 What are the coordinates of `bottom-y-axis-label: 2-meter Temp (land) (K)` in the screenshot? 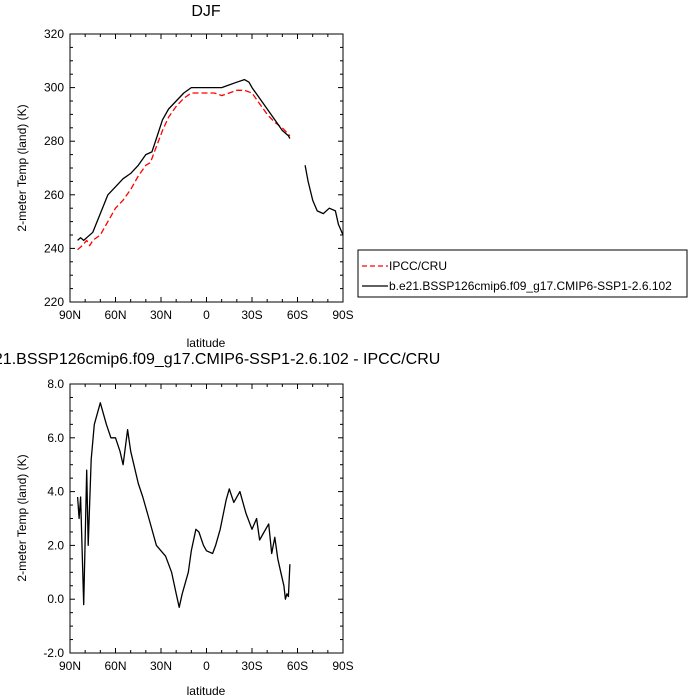 It's located at (22, 517).